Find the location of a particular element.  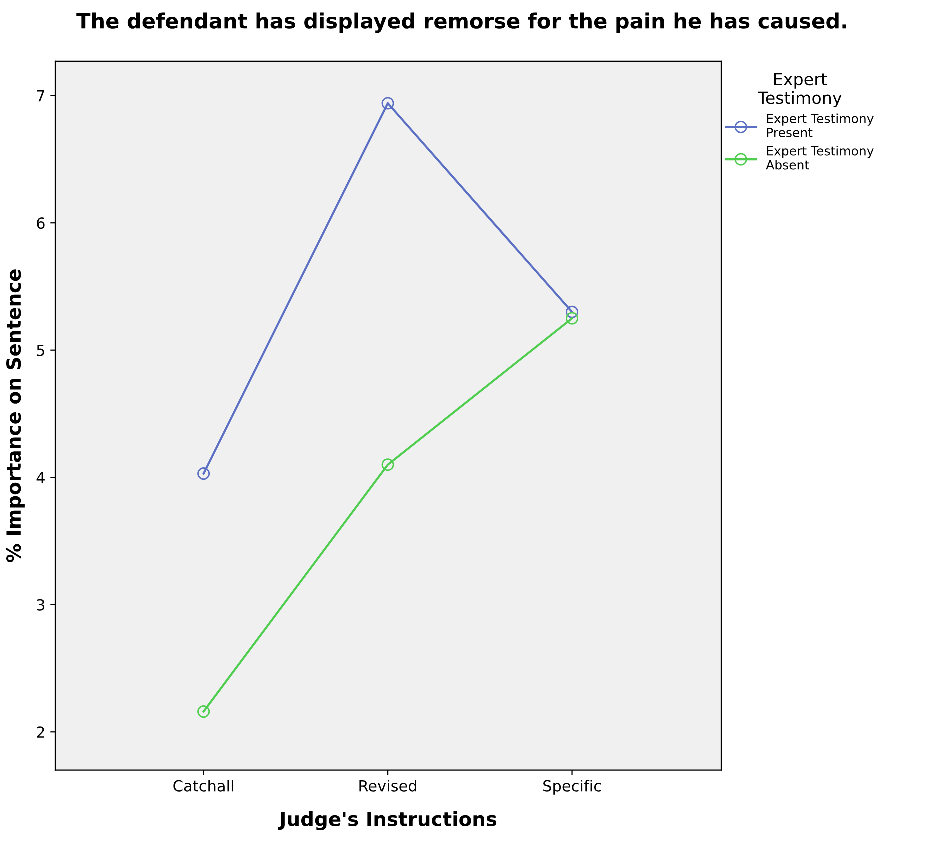

x-tick-label: Specific is located at coordinates (573, 787).